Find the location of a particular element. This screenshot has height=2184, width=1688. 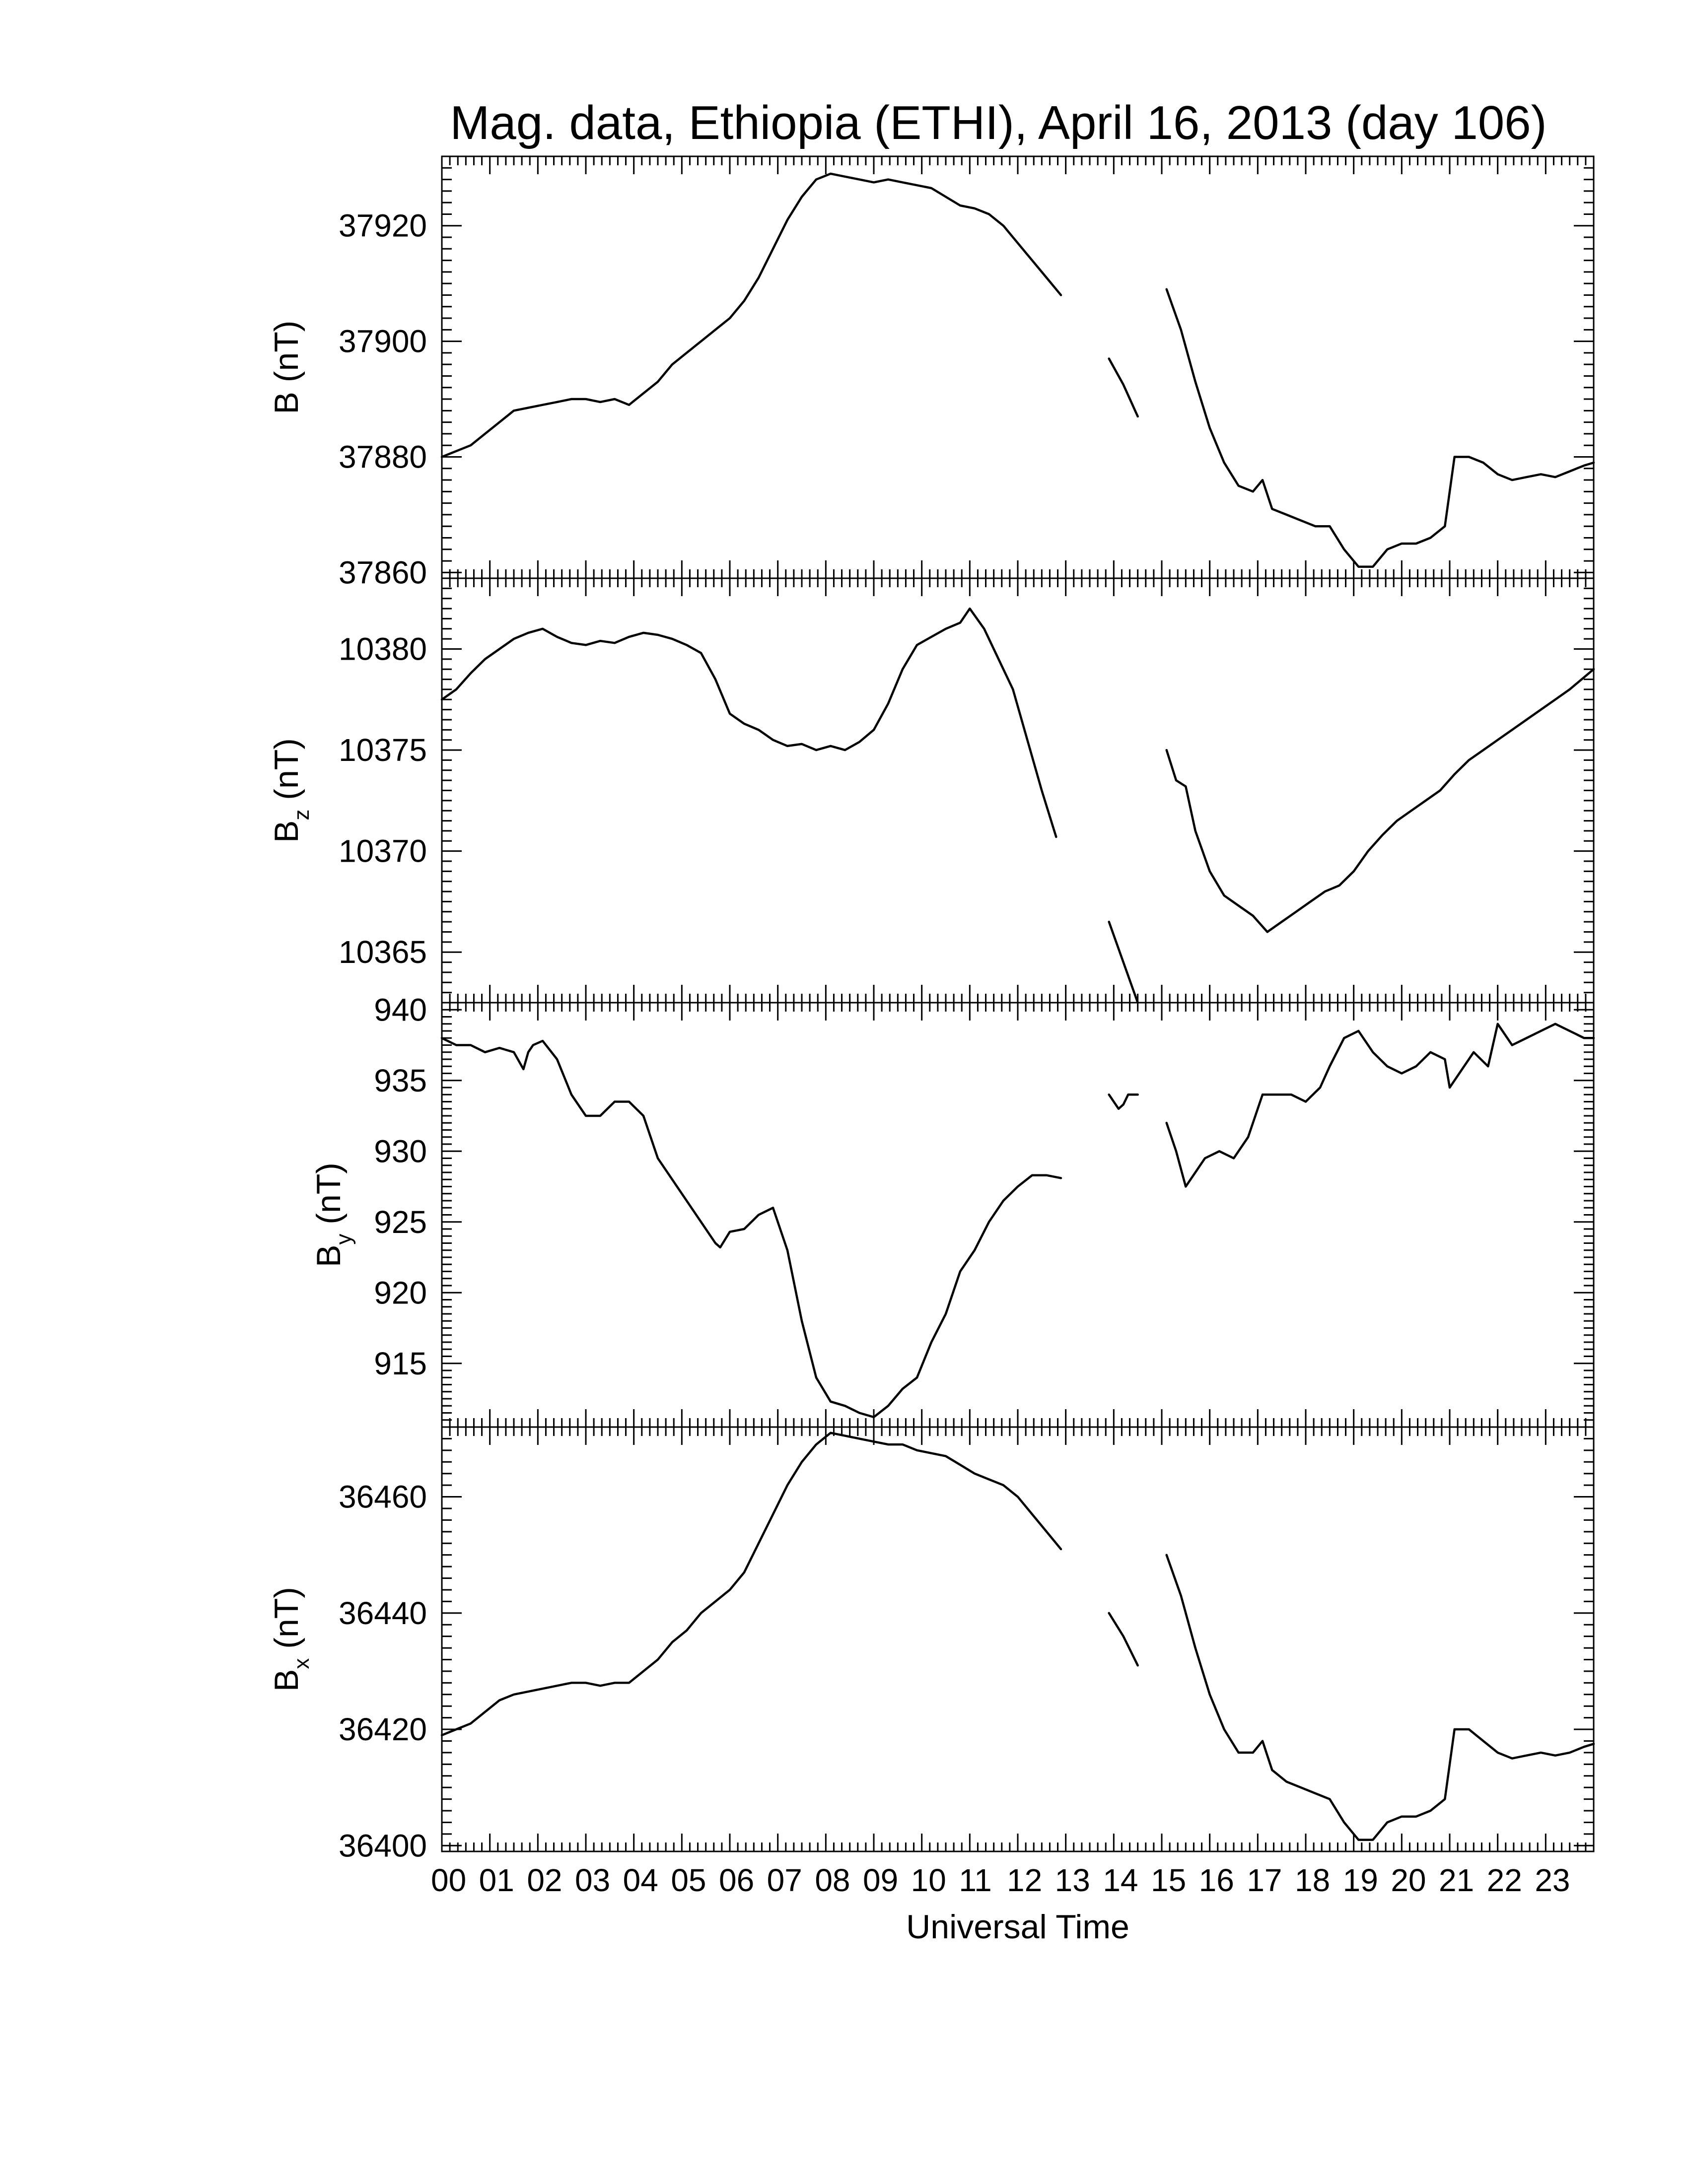

panel-frame-Bx is located at coordinates (1018, 1639).